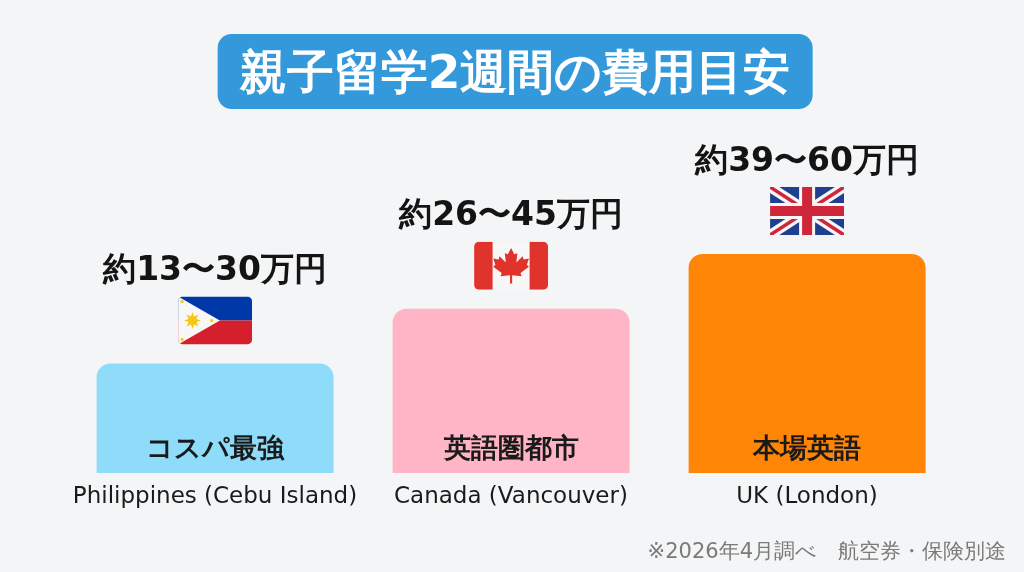 This screenshot has height=572, width=1024. What do you see at coordinates (215, 495) in the screenshot?
I see `x-tick-label: Philippines (Cebu Island)` at bounding box center [215, 495].